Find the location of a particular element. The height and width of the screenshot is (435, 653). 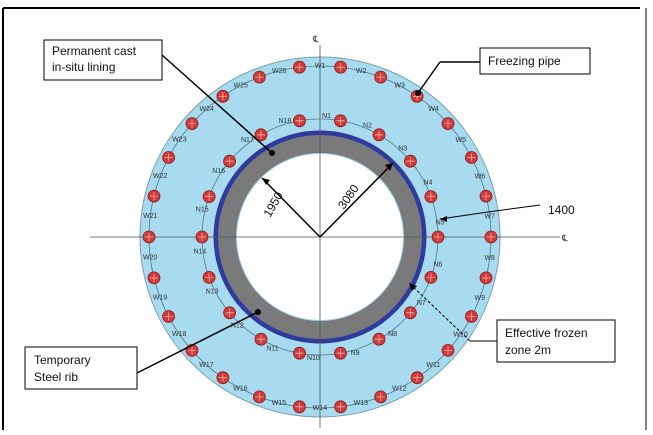

outer-pipe-cross-w15 is located at coordinates (259, 396).